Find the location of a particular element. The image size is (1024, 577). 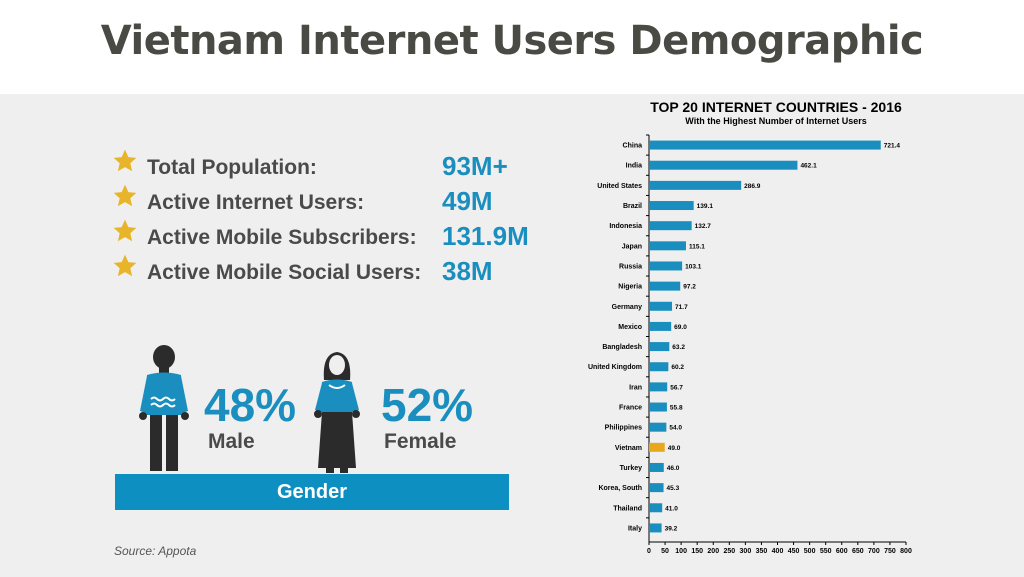

x-tick-label: 350 is located at coordinates (762, 551).